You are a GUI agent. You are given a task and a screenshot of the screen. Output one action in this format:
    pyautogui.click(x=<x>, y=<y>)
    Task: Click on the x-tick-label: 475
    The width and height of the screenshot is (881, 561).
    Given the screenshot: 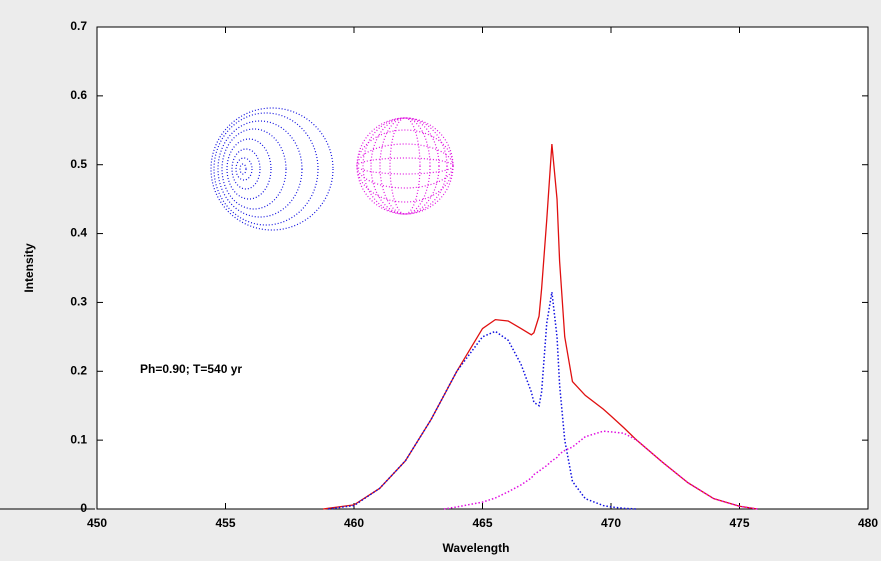 What is the action you would take?
    pyautogui.click(x=739, y=523)
    